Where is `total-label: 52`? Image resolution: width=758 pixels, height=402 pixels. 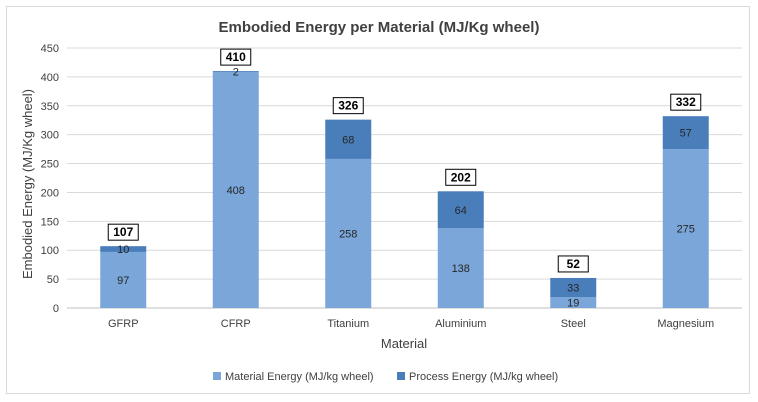 total-label: 52 is located at coordinates (574, 264).